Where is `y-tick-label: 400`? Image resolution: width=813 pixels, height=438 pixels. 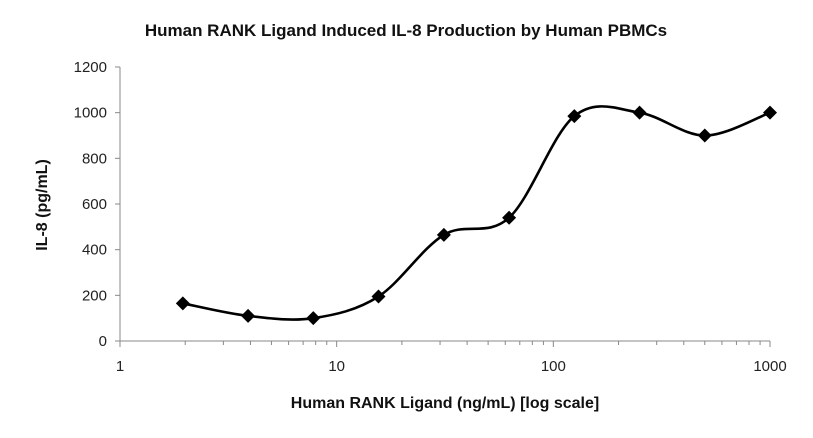
y-tick-label: 400 is located at coordinates (94, 250).